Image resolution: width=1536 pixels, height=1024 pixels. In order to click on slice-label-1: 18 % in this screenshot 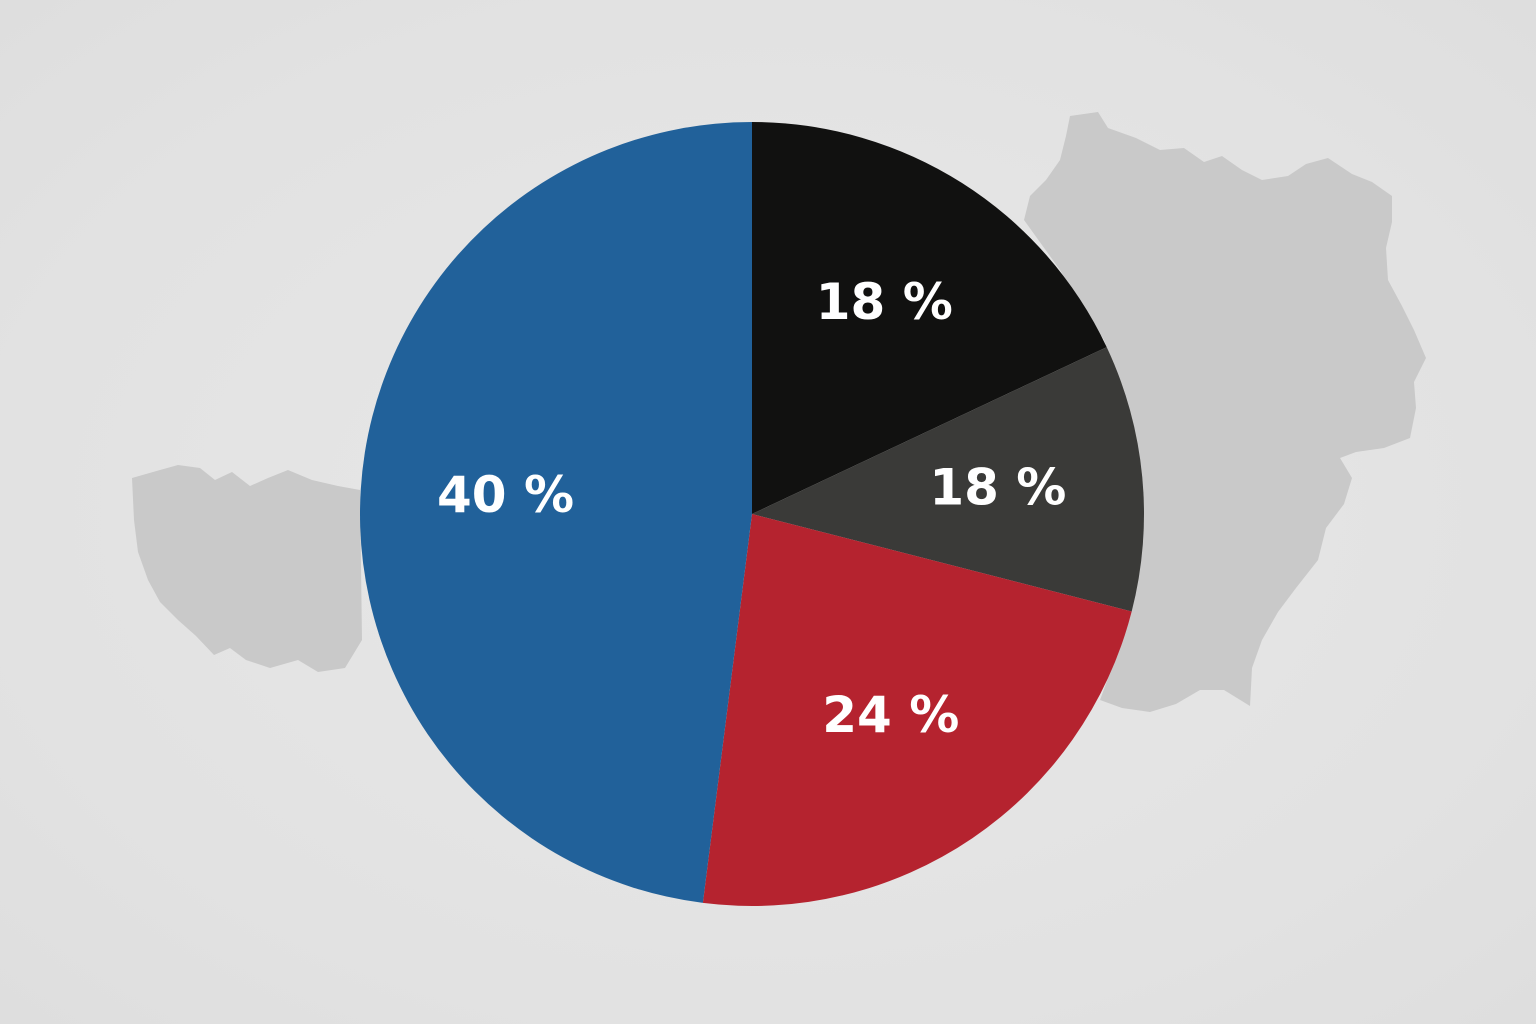, I will do `click(884, 302)`.